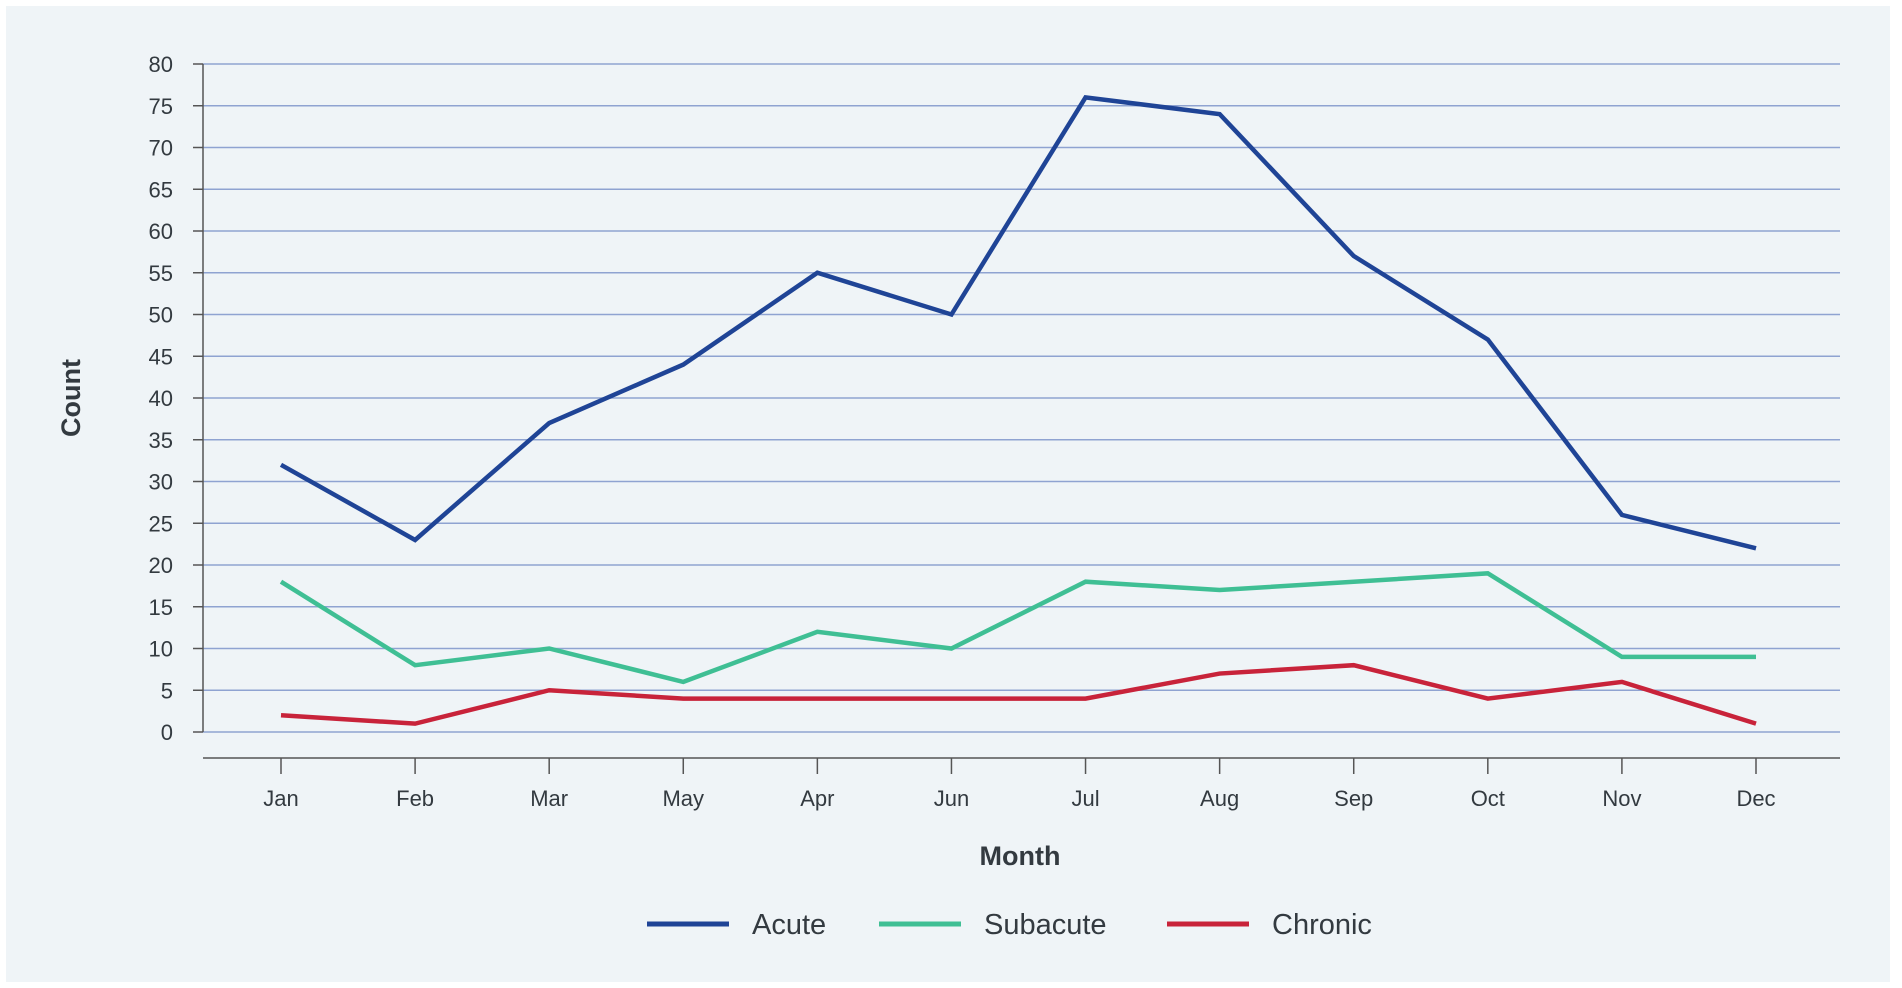 The height and width of the screenshot is (988, 1902). Describe the element at coordinates (161, 64) in the screenshot. I see `y-tick-label: 80` at that location.